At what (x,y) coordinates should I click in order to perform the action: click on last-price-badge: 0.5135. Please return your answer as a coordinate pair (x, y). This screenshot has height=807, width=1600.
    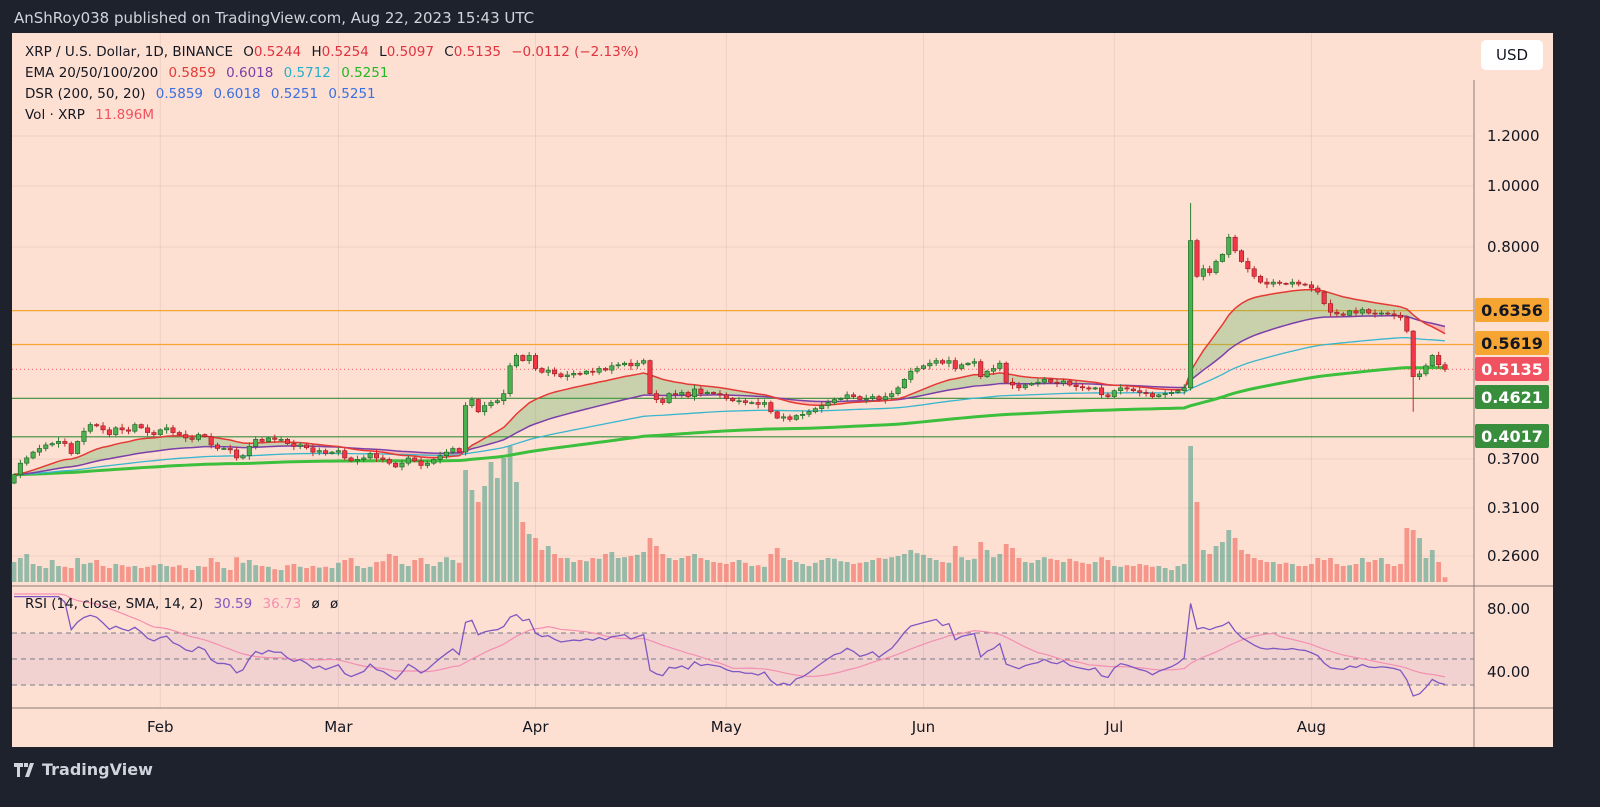
    Looking at the image, I should click on (1512, 369).